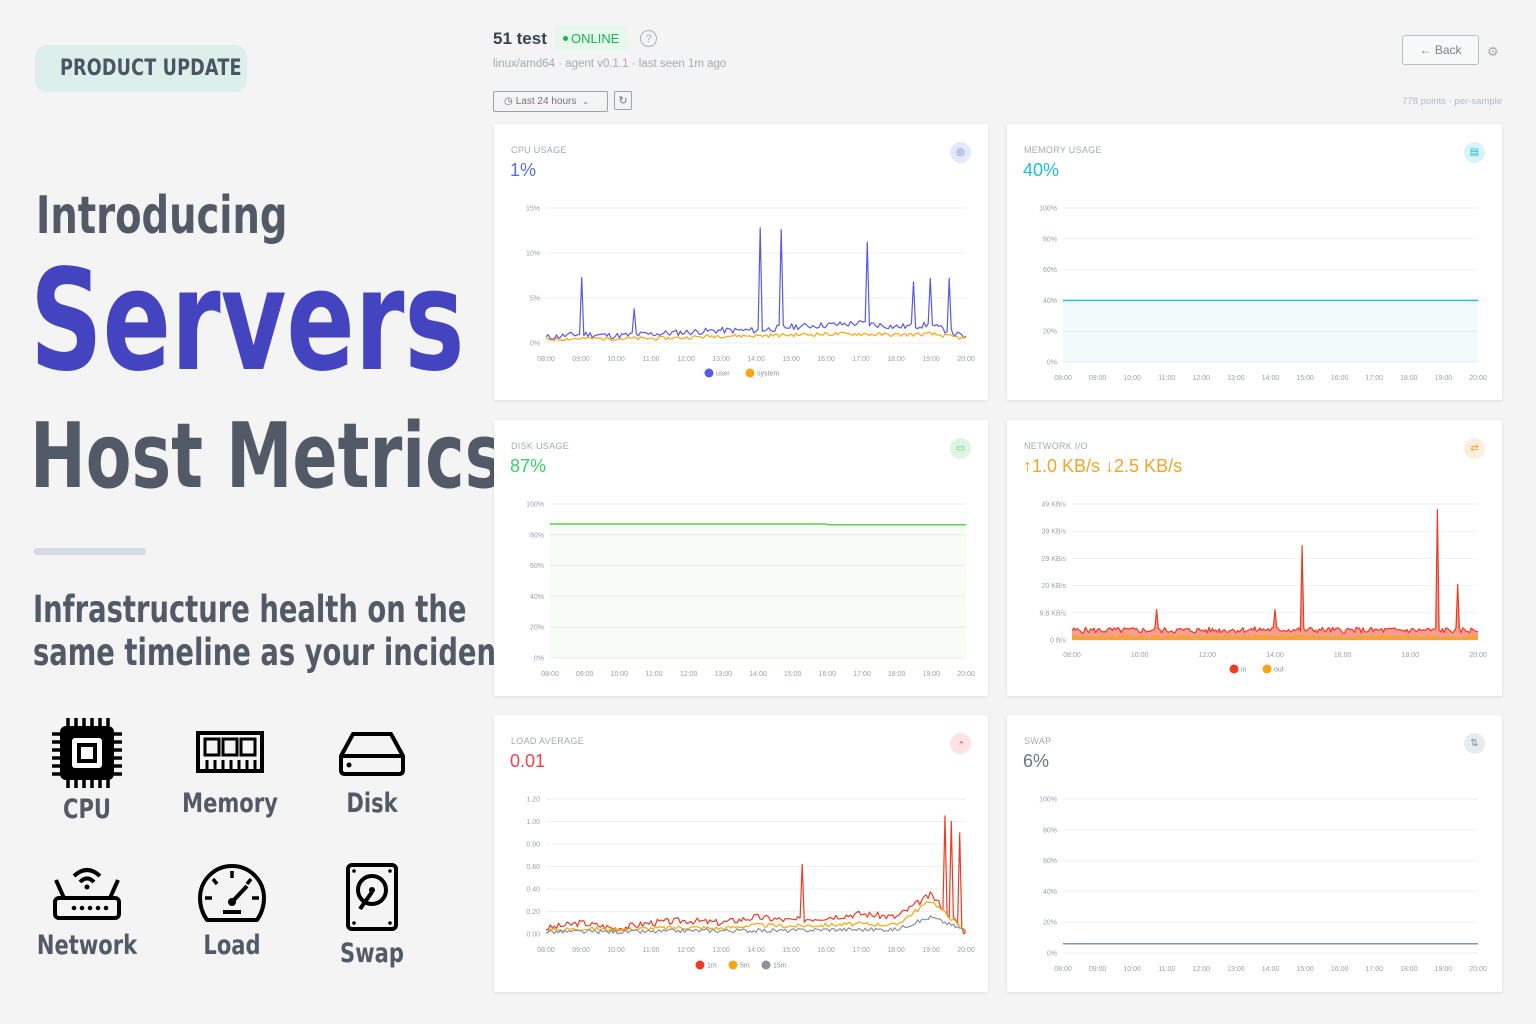 This screenshot has width=1536, height=1024. Describe the element at coordinates (550, 101) in the screenshot. I see `time-range-select: ◷ Last 24 hours ⌄` at that location.